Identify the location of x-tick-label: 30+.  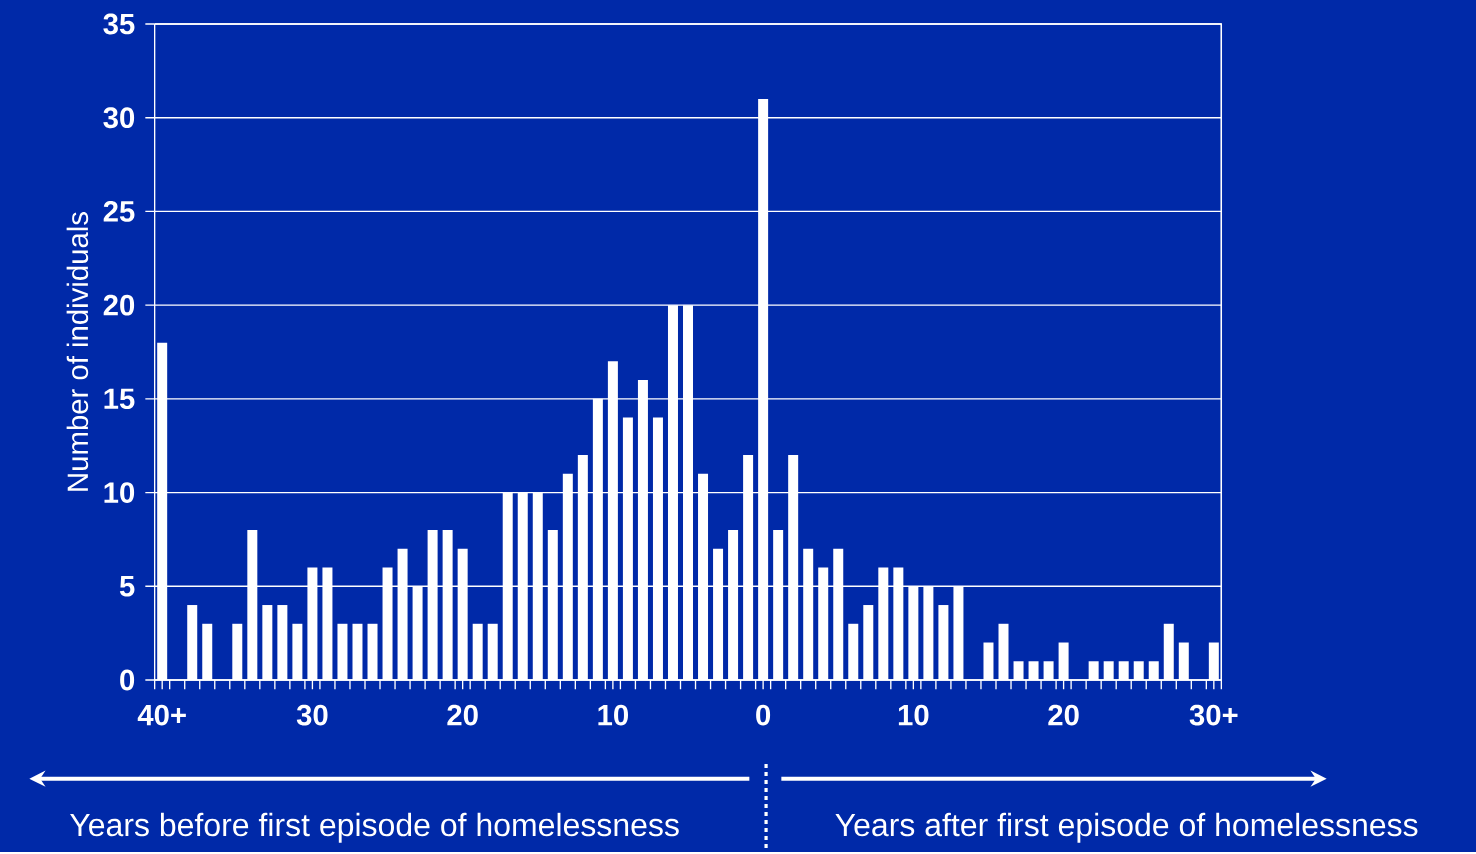
(1213, 715).